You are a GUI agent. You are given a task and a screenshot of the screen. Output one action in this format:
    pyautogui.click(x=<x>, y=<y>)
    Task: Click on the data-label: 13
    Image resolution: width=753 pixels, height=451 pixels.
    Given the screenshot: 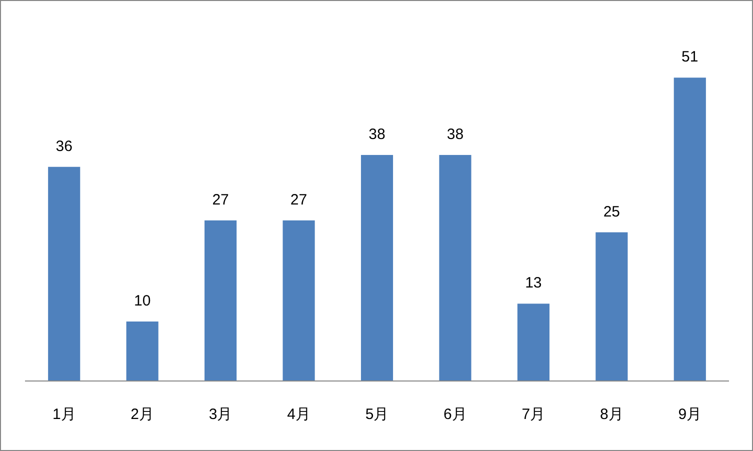 What is the action you would take?
    pyautogui.click(x=533, y=283)
    